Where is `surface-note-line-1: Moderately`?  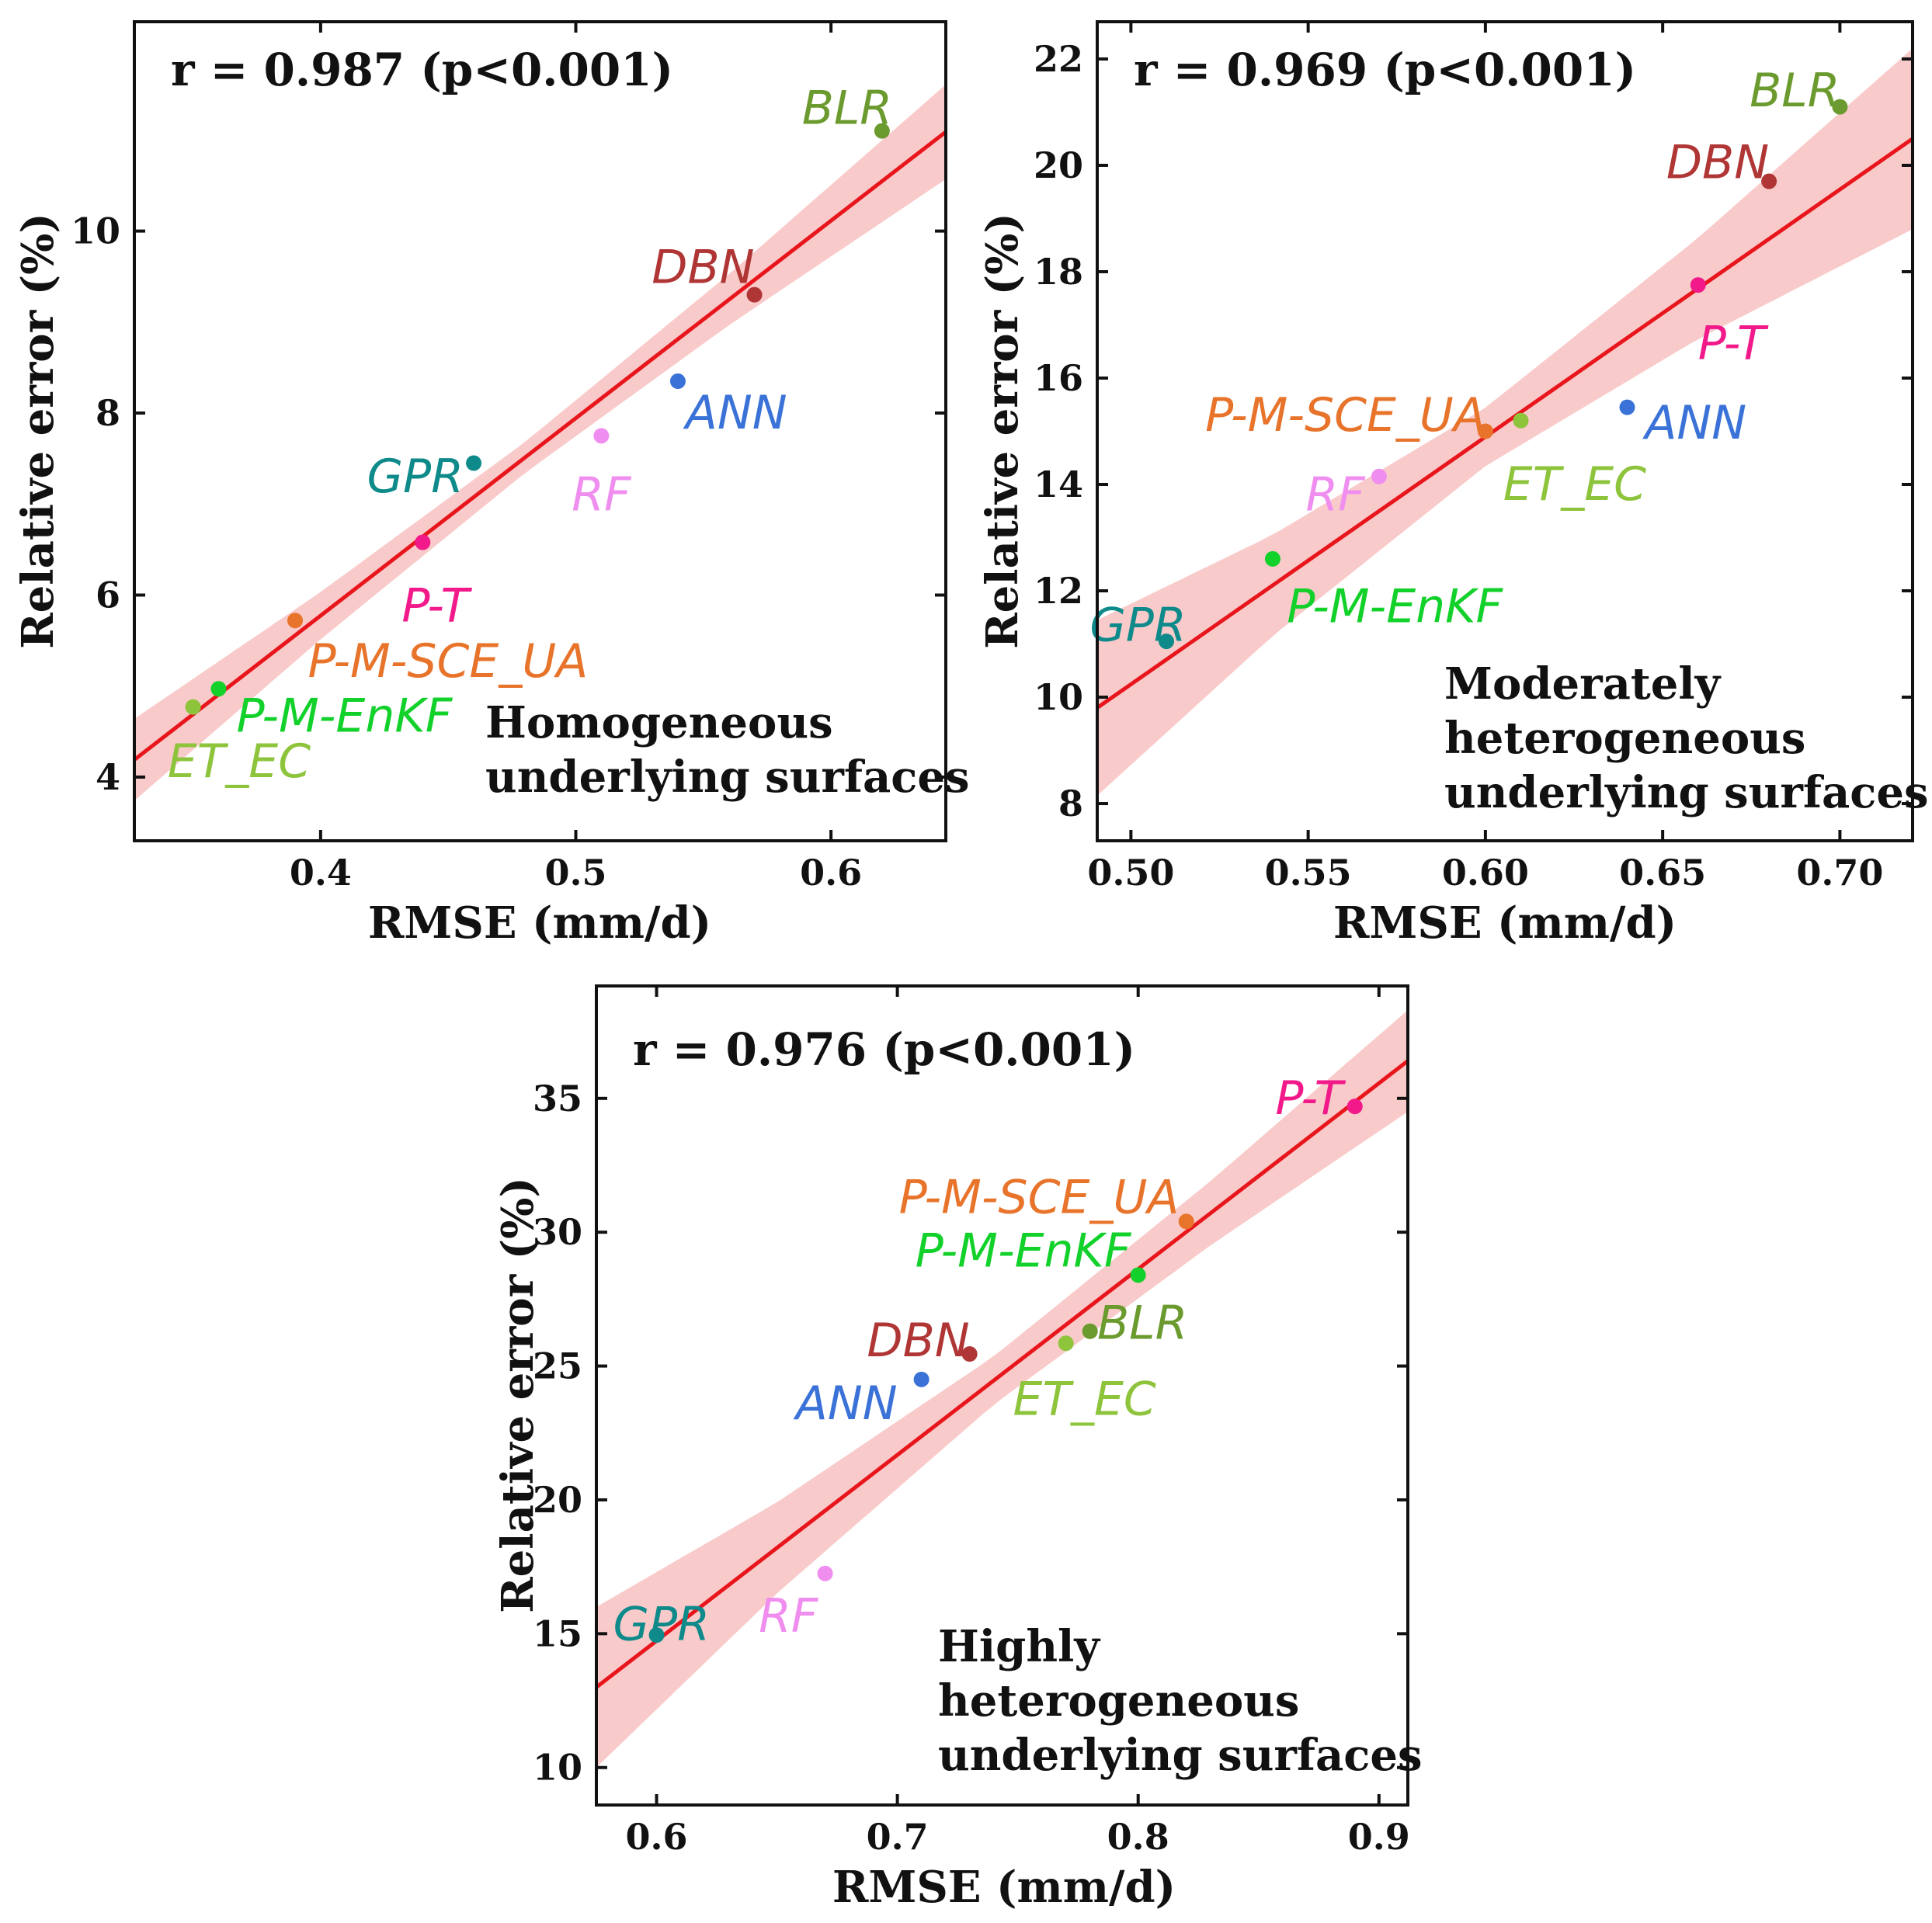 surface-note-line-1: Moderately is located at coordinates (1583, 684).